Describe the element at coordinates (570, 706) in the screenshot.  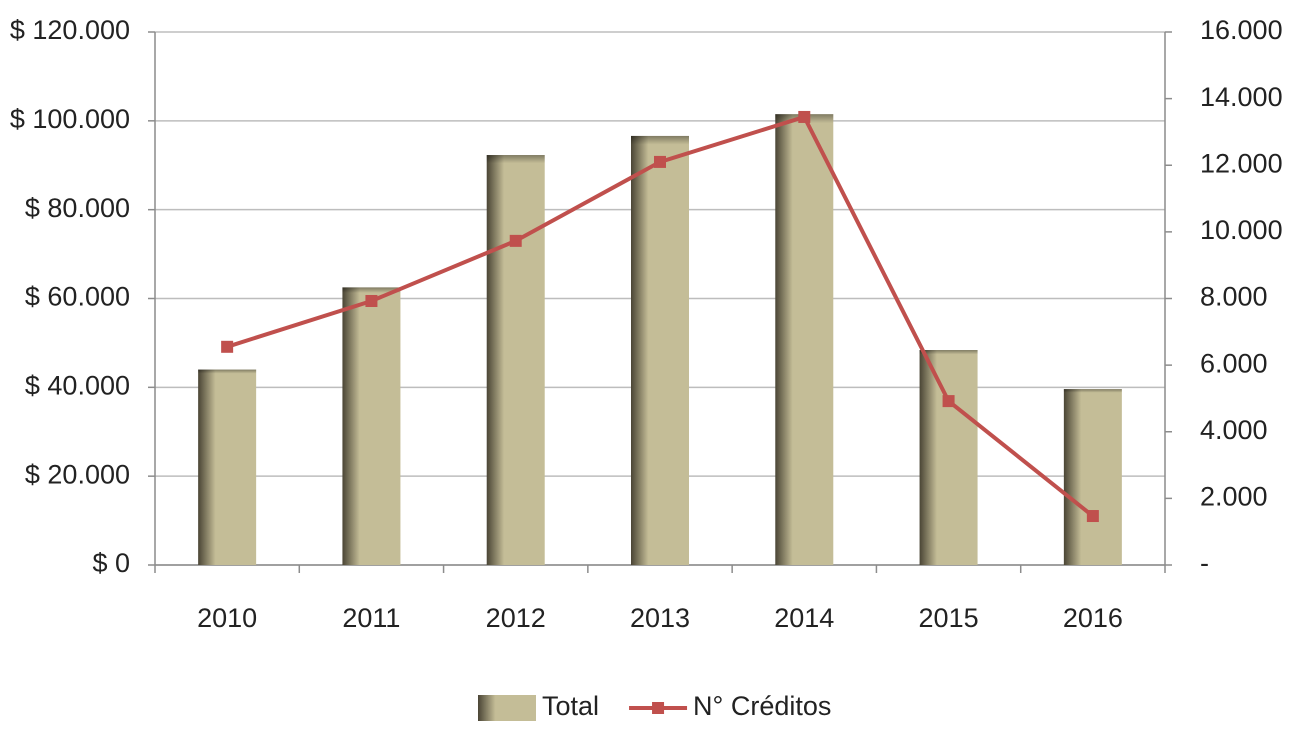
I see `legend-label: Total` at that location.